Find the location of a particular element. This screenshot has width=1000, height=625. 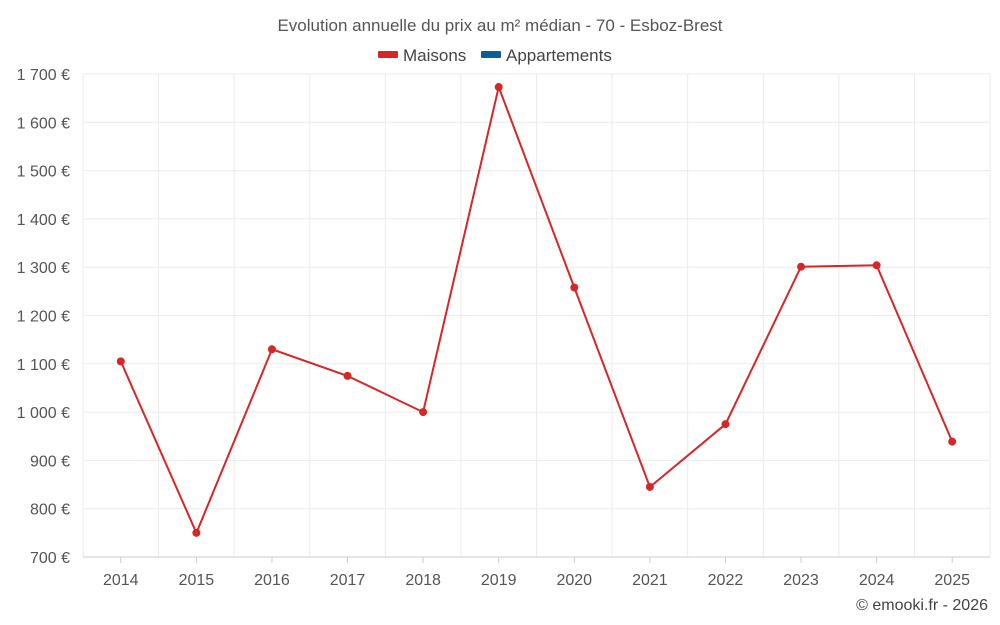

data-point-2024 is located at coordinates (876, 265).